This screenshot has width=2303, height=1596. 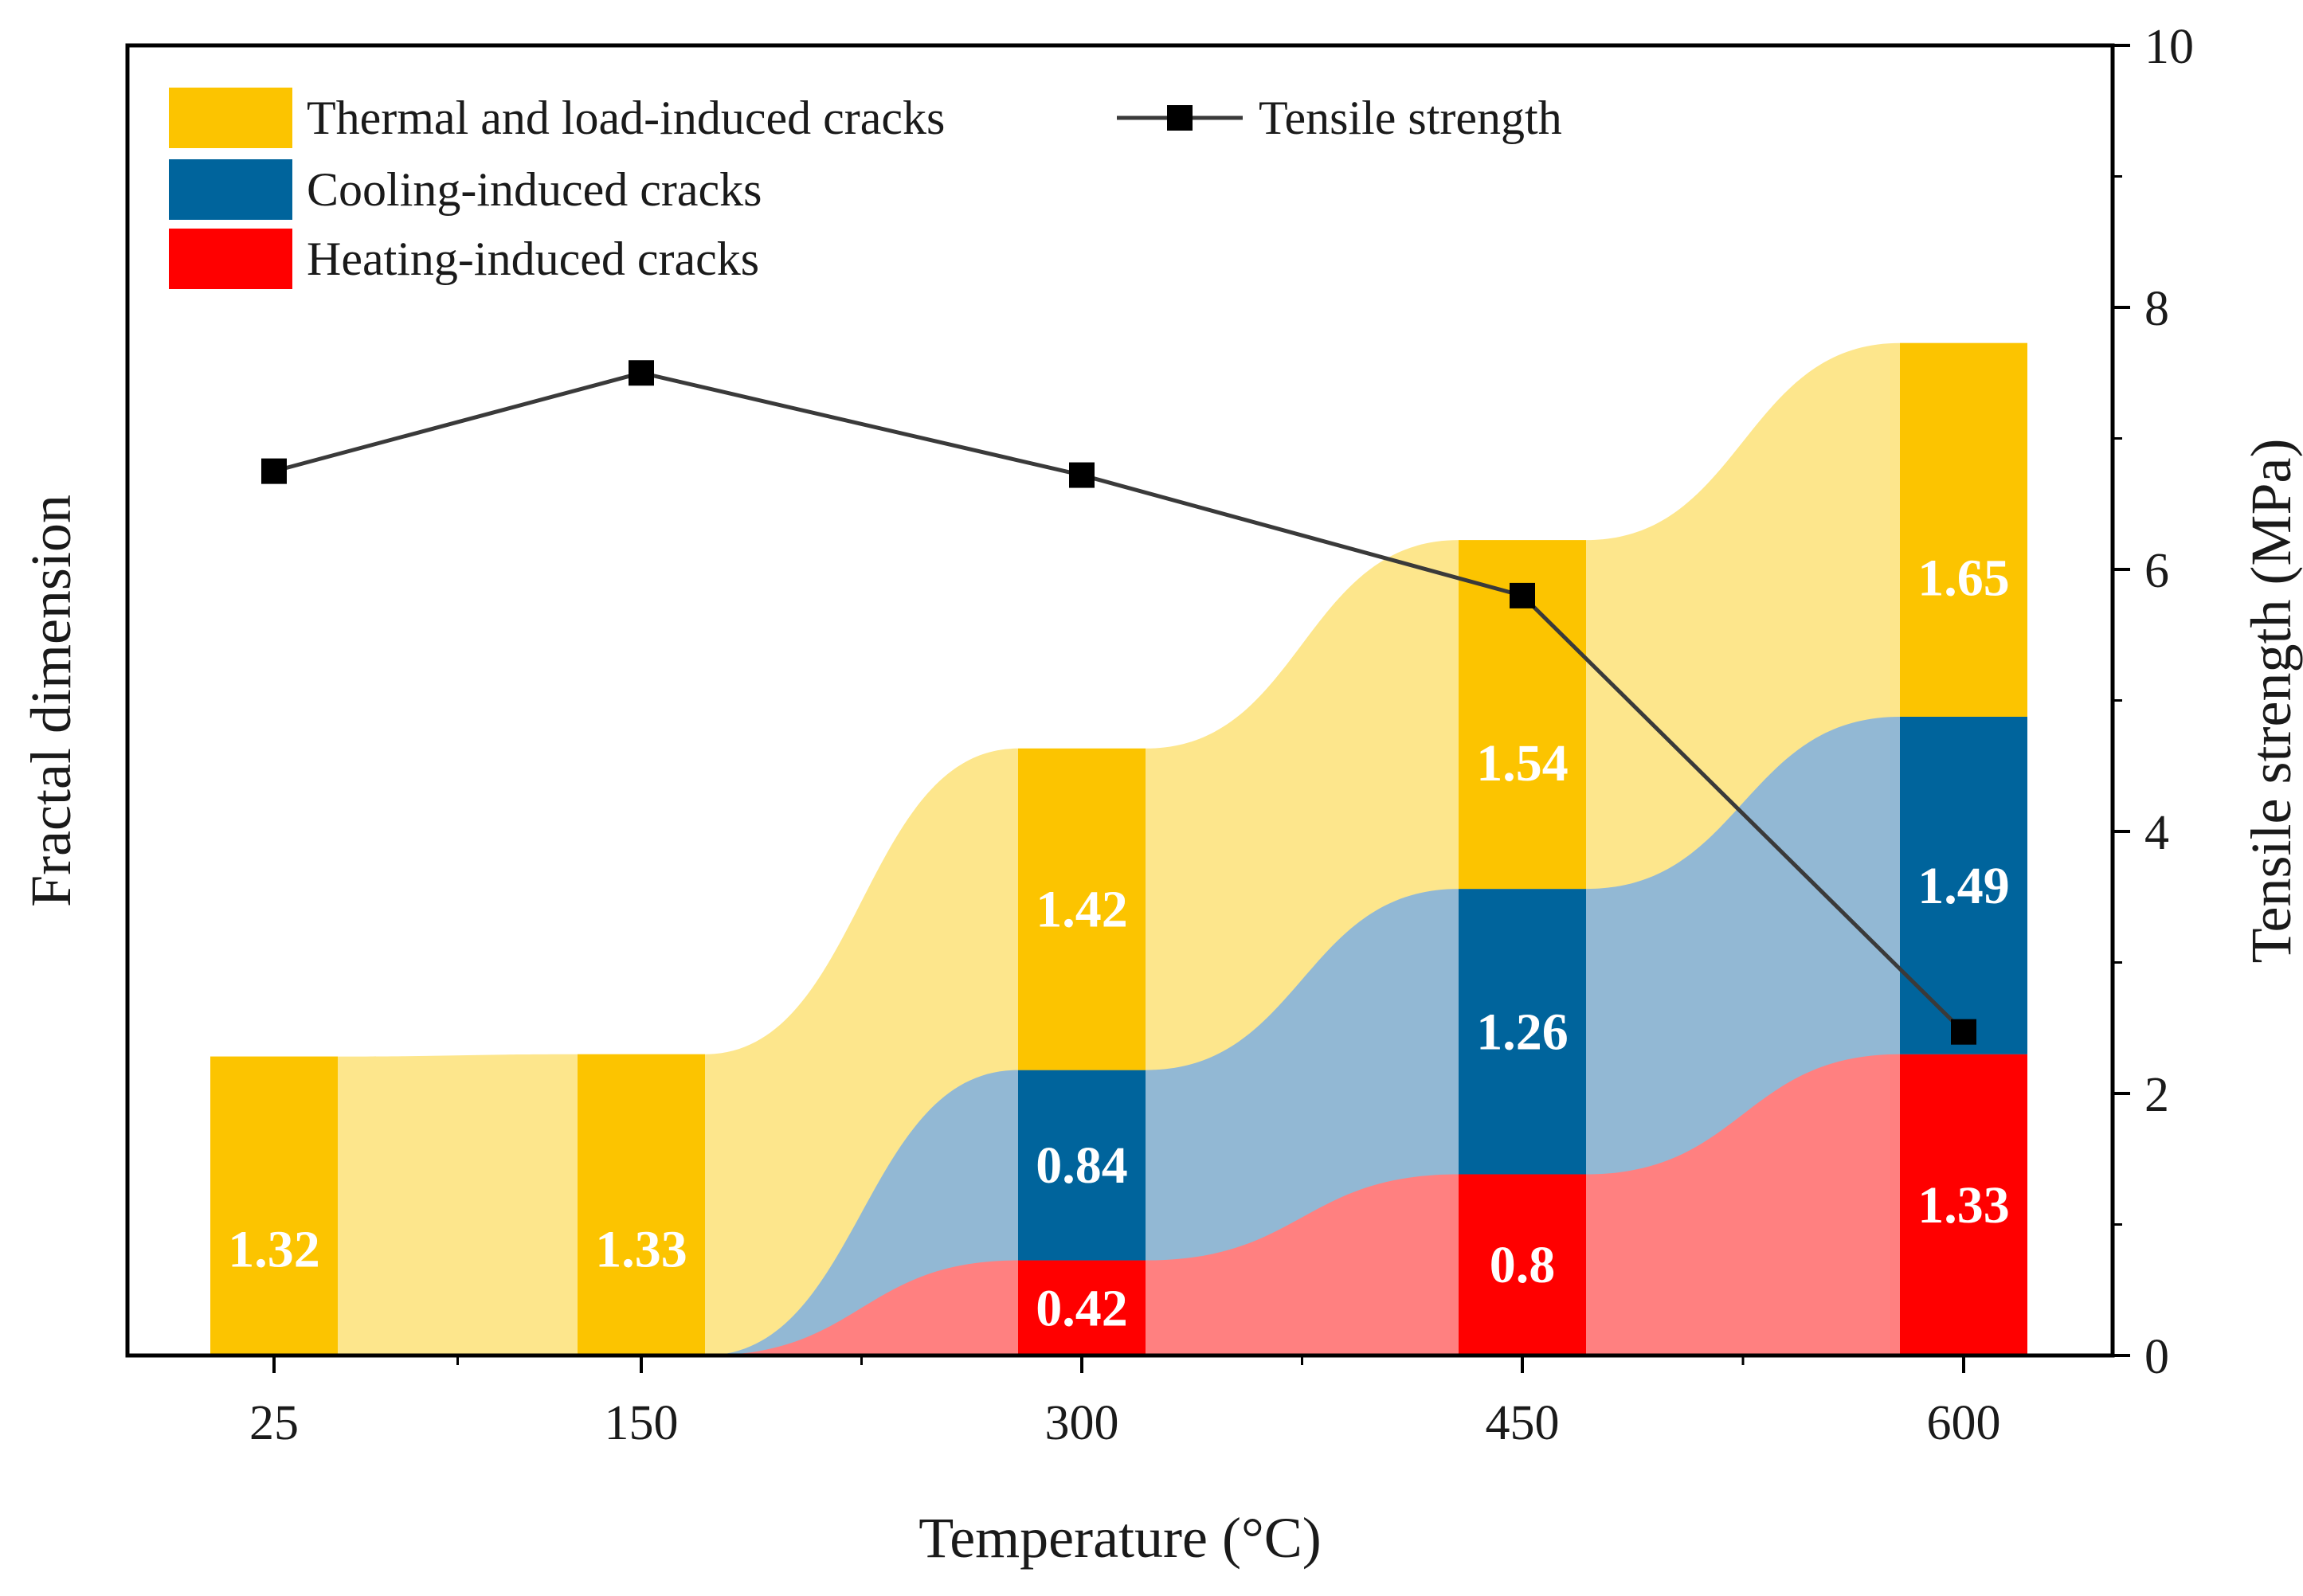 I want to click on y2-tick-label-2: 2, so click(x=2156, y=1095).